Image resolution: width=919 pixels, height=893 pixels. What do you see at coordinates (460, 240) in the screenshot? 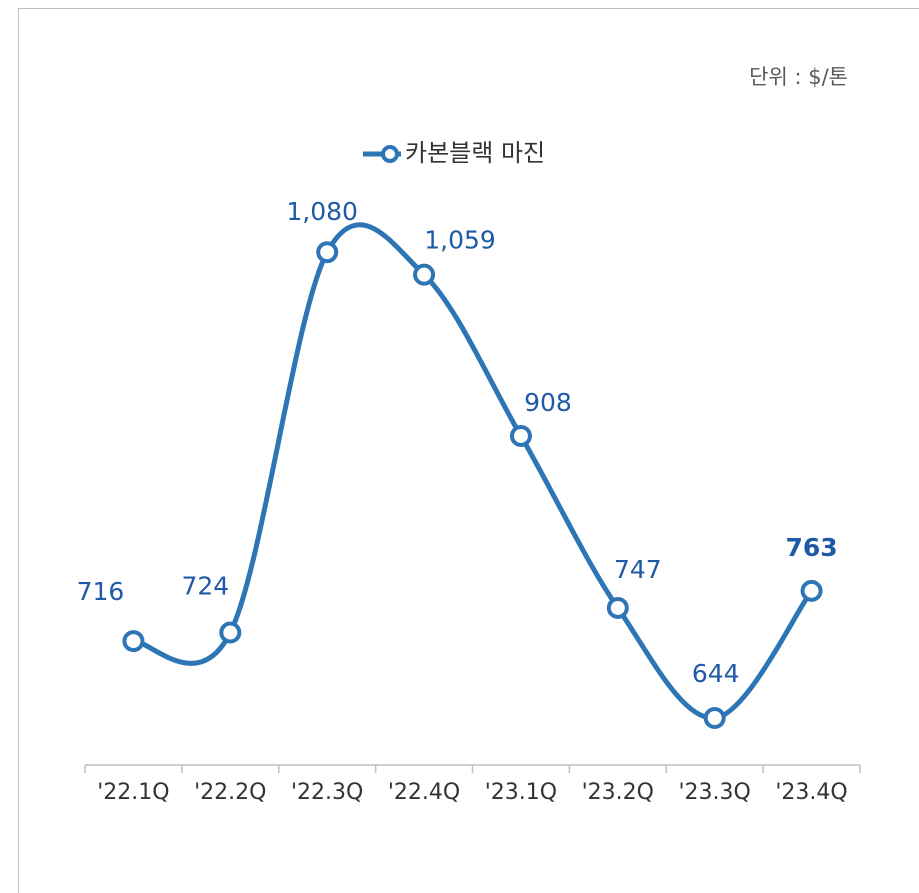
I see `data-label: 1,059` at bounding box center [460, 240].